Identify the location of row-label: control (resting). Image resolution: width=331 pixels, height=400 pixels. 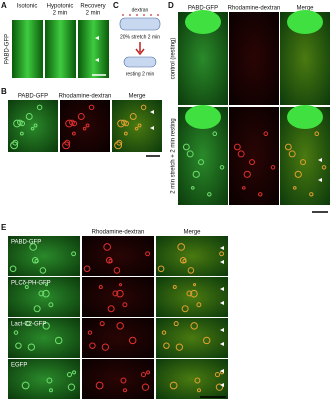
(174, 59).